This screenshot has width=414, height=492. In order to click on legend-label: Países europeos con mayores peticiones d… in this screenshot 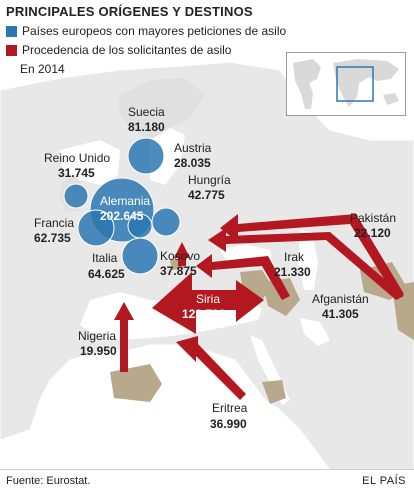, I will do `click(154, 31)`.